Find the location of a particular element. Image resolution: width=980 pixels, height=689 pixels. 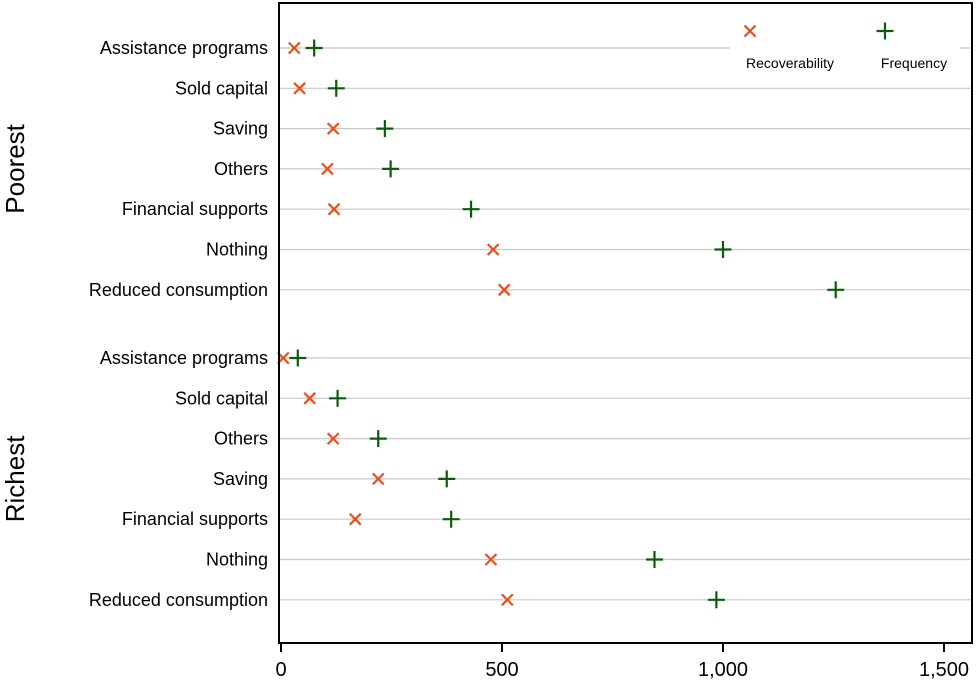

legend-recoverability-label: Recoverability is located at coordinates (790, 63).